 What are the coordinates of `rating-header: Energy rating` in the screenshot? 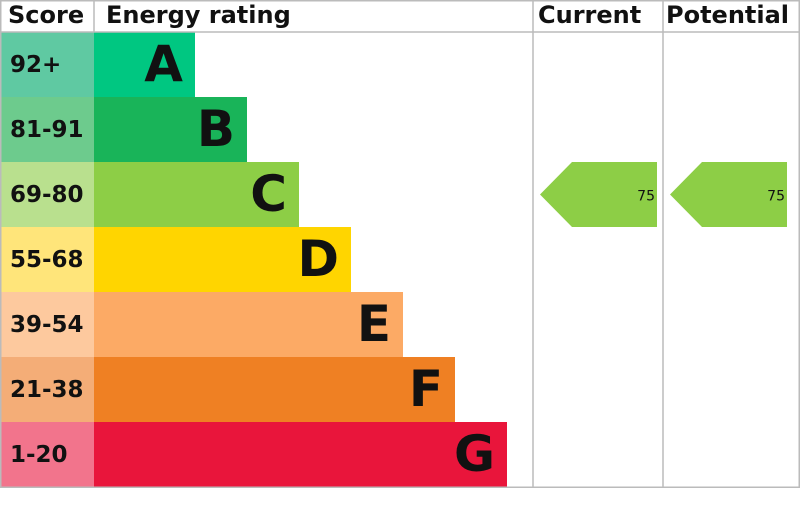 It's located at (198, 15).